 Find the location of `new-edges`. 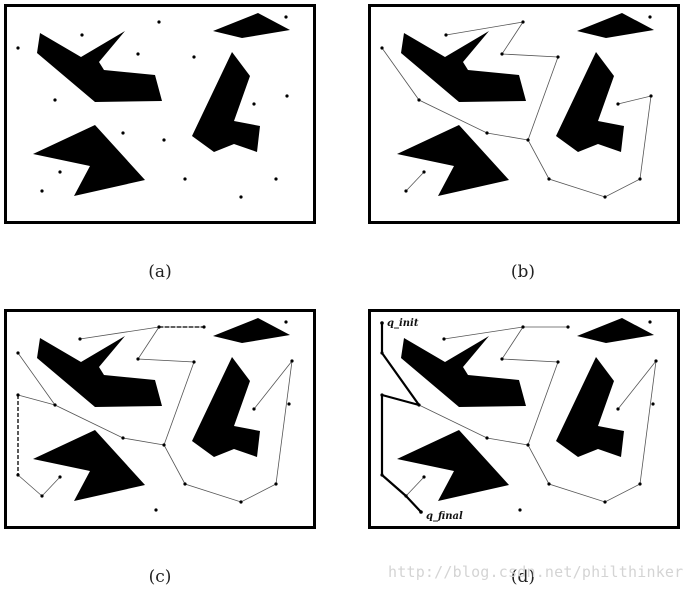

new-edges is located at coordinates (110, 400).